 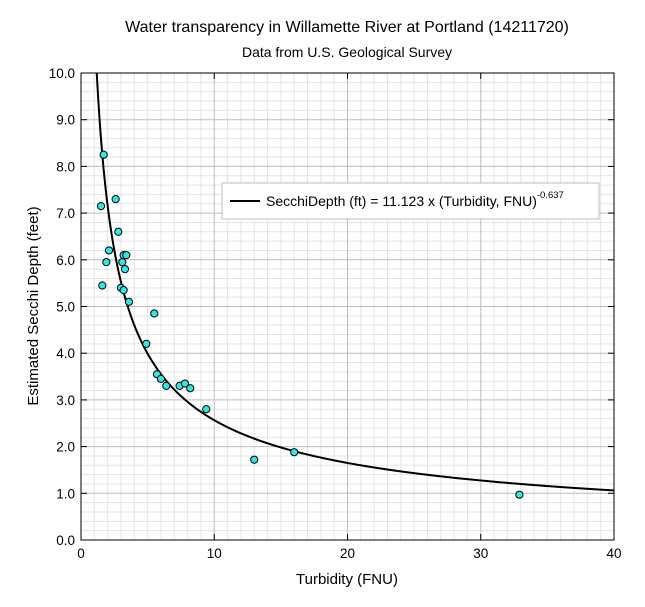 What do you see at coordinates (347, 579) in the screenshot?
I see `x-axis-label: Turbidity (FNU)` at bounding box center [347, 579].